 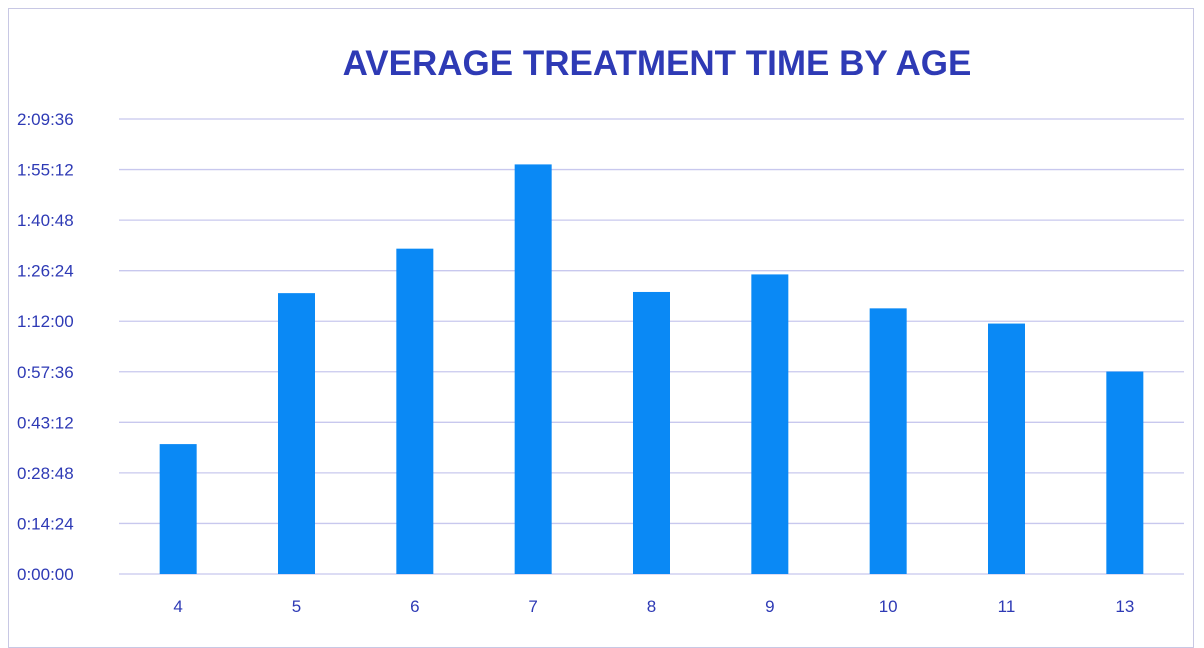 I want to click on chart-title: AVERAGE TREATMENT TIME BY AGE, so click(x=657, y=63).